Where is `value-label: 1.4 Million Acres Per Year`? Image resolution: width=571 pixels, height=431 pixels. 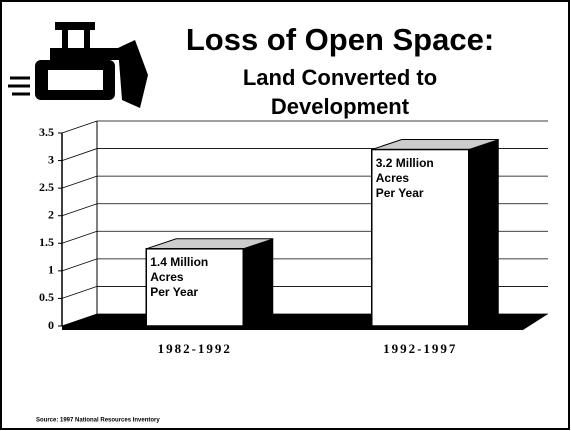
value-label: 1.4 Million Acres Per Year is located at coordinates (179, 276).